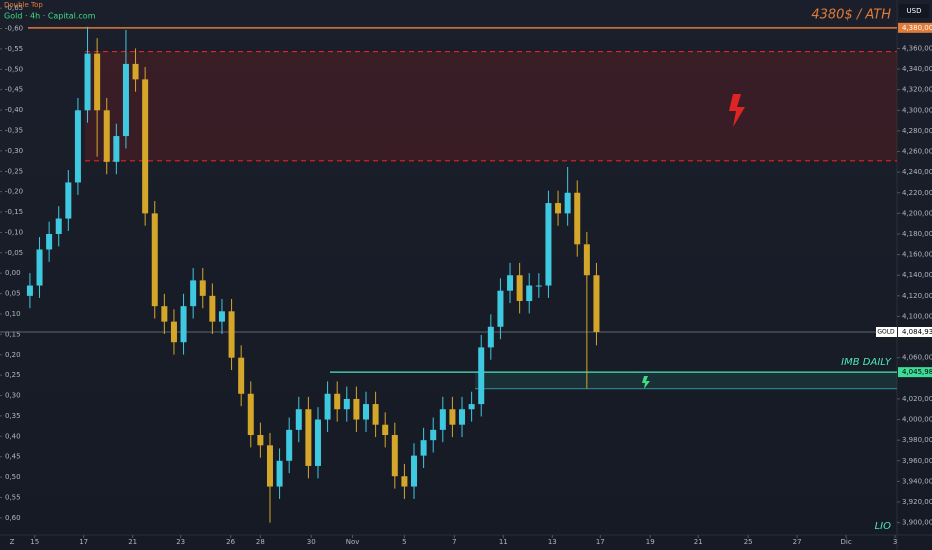  What do you see at coordinates (917, 255) in the screenshot?
I see `y-tick-label: 4,160,00` at bounding box center [917, 255].